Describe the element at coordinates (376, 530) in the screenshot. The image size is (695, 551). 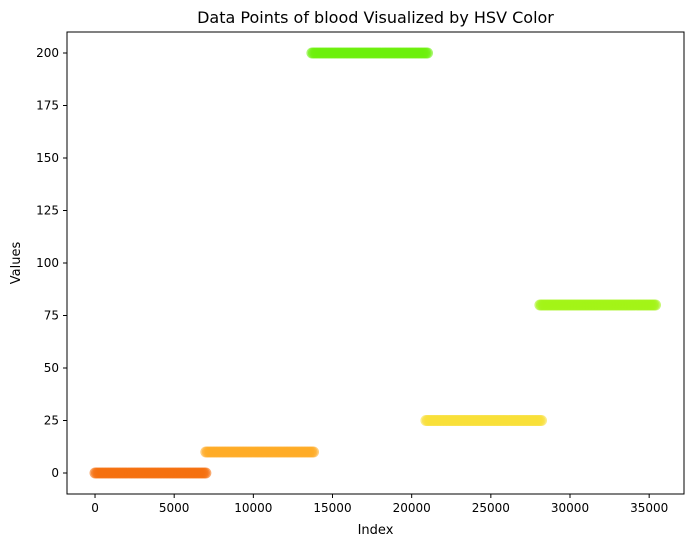
I see `x-axis-label: Index` at that location.